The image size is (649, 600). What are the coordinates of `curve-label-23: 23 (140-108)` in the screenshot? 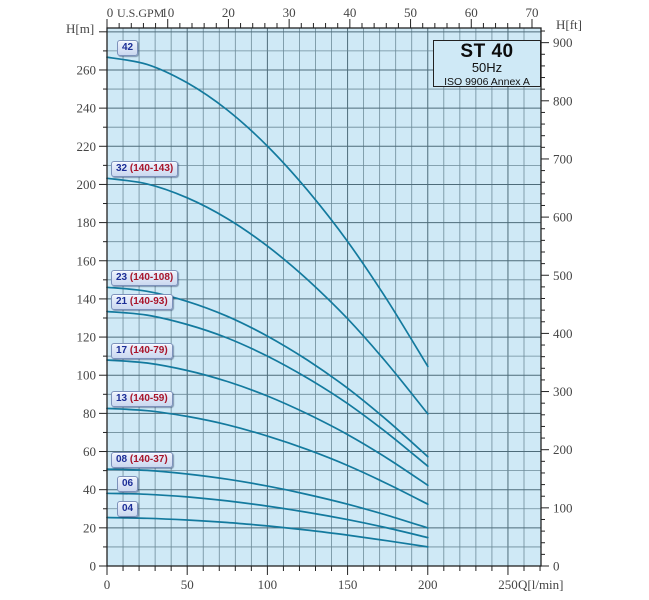 It's located at (145, 278).